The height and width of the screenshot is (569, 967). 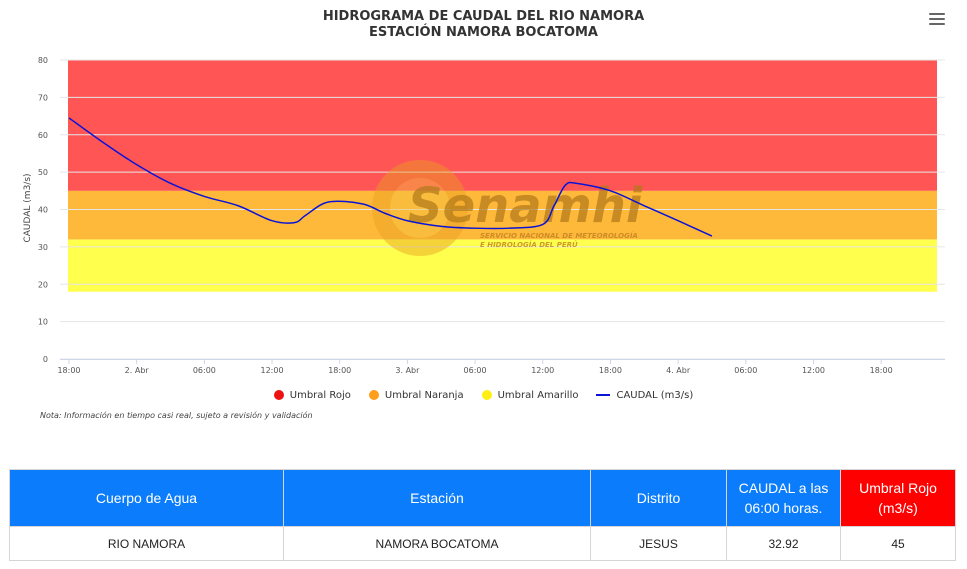 What do you see at coordinates (658, 498) in the screenshot?
I see `header-distrito: Distrito` at bounding box center [658, 498].